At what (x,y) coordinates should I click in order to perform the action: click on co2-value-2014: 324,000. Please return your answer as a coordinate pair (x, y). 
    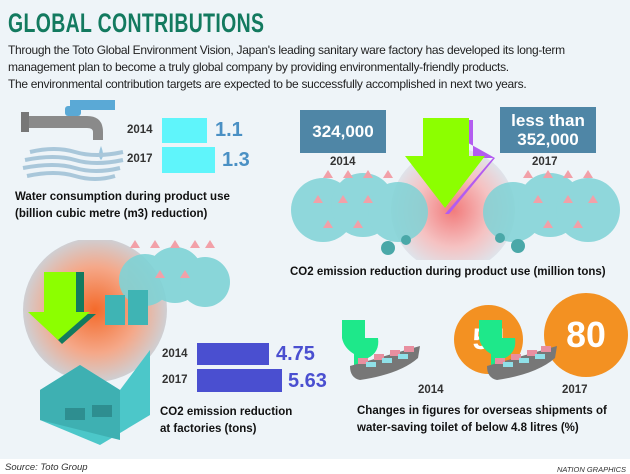
    Looking at the image, I should click on (343, 131).